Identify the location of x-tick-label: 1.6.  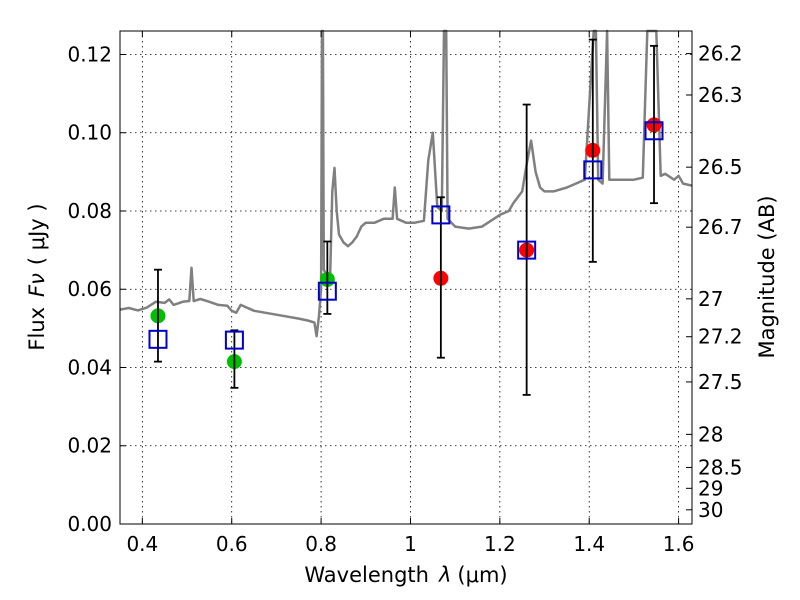
(679, 544).